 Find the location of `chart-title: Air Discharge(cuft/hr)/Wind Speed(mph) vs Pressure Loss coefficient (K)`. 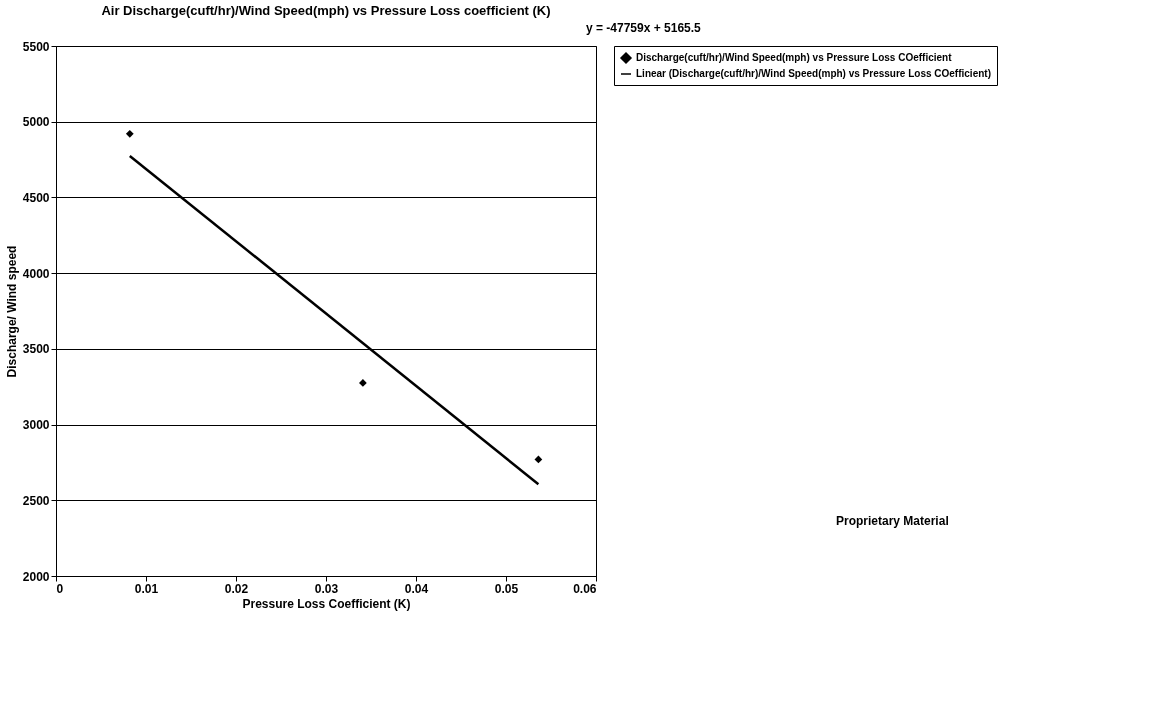

chart-title: Air Discharge(cuft/hr)/Wind Speed(mph) vs Pressure Loss coefficient (K) is located at coordinates (326, 10).